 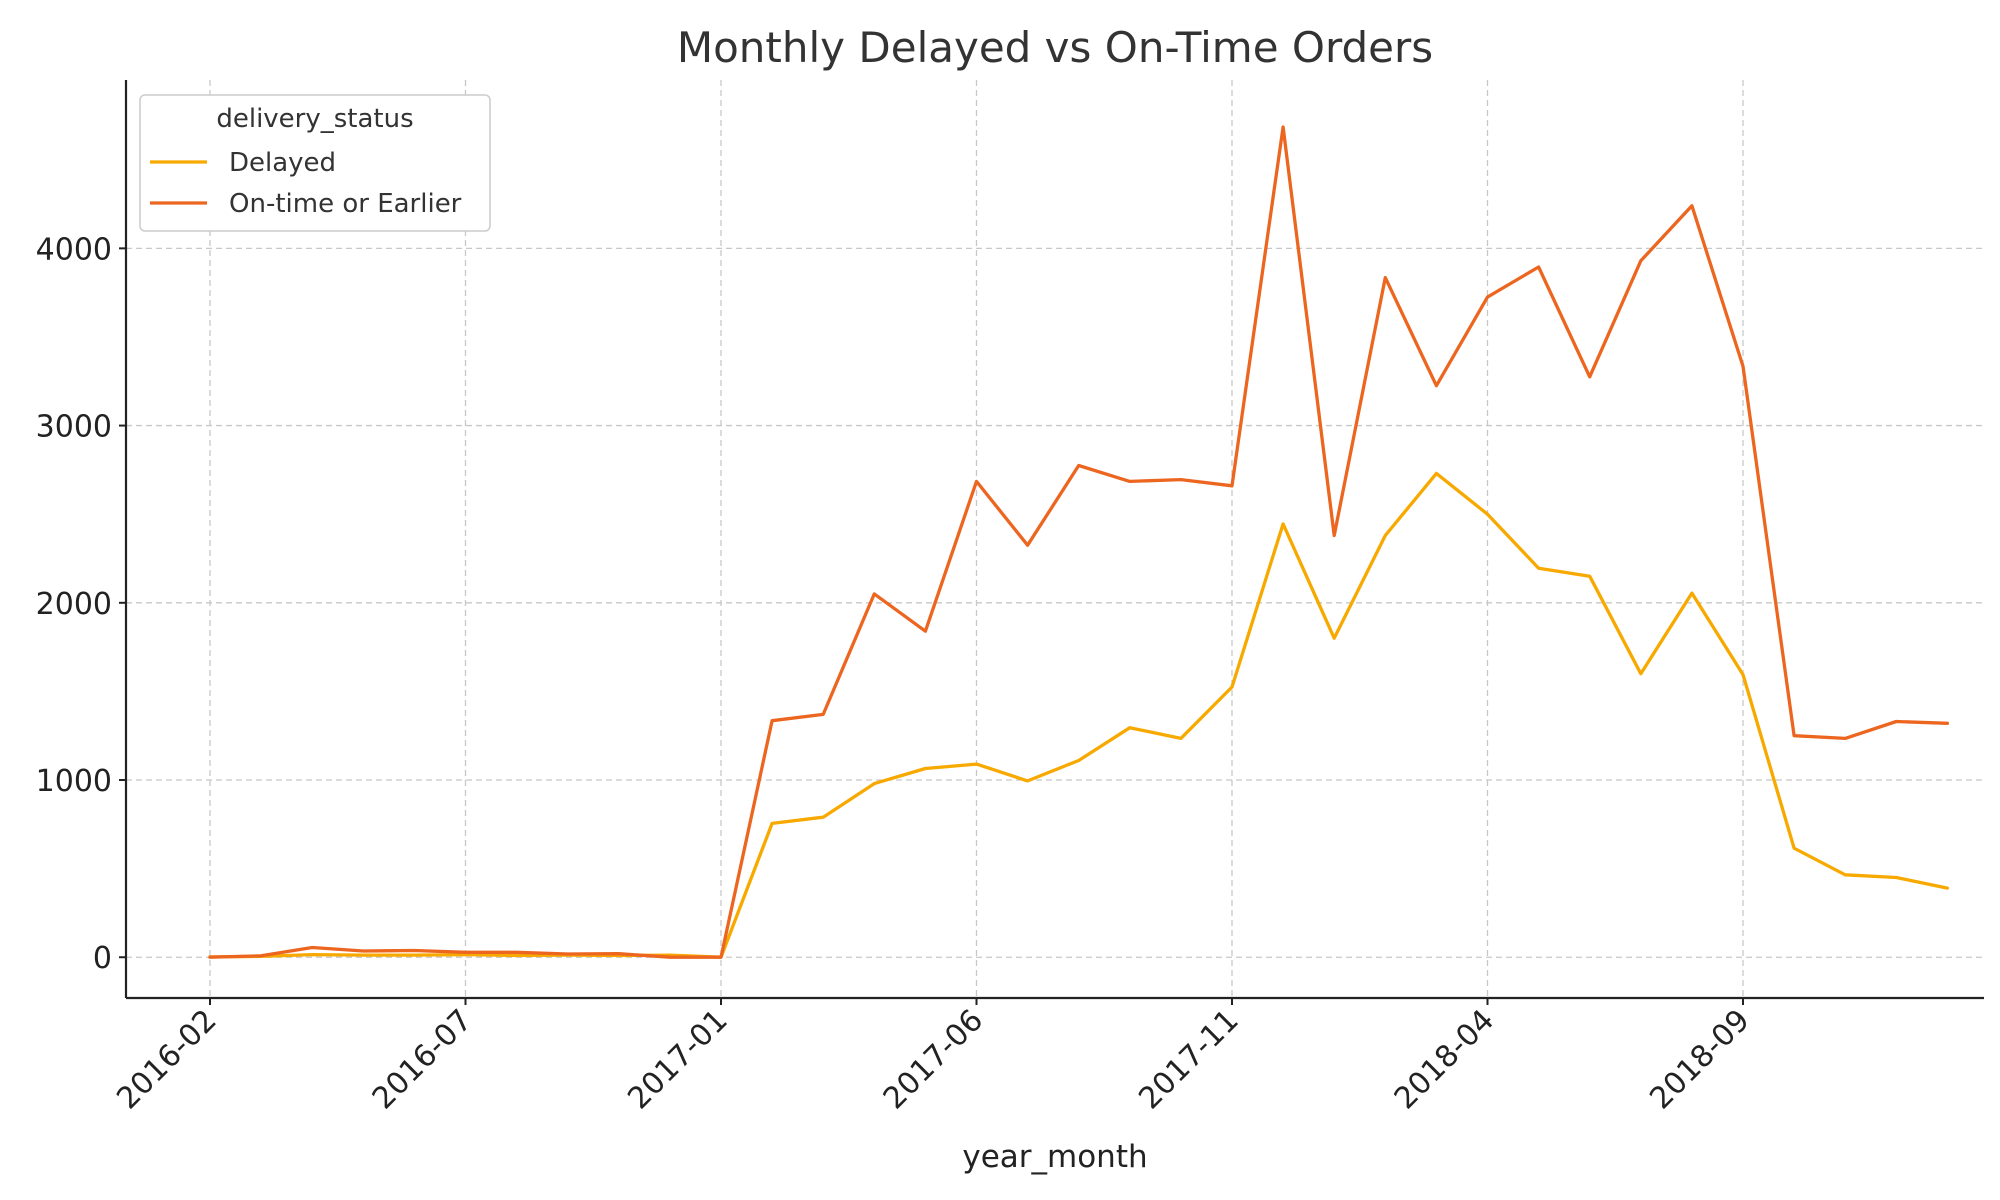 I want to click on legend-label: Delayed, so click(x=282, y=163).